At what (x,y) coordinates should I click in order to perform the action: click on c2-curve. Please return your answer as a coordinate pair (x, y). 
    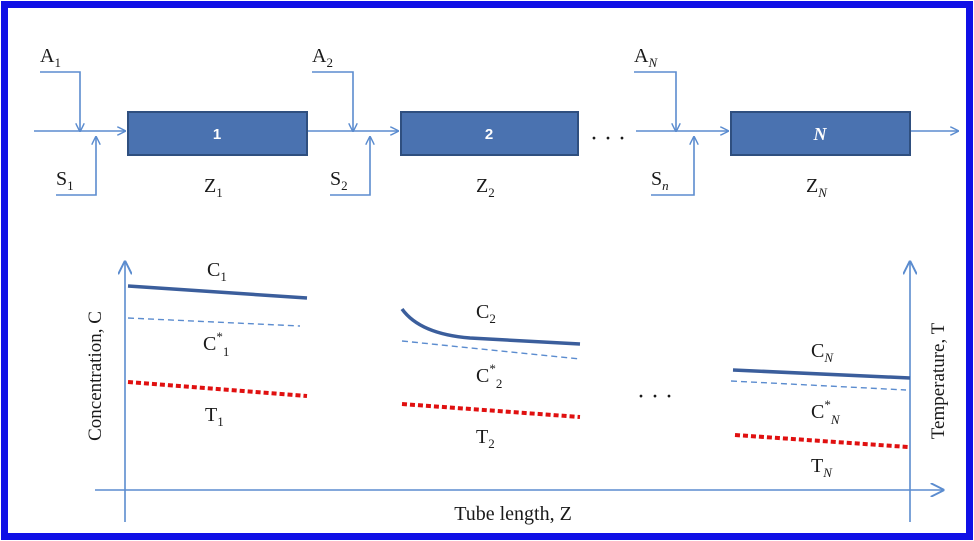
    Looking at the image, I should click on (490, 326).